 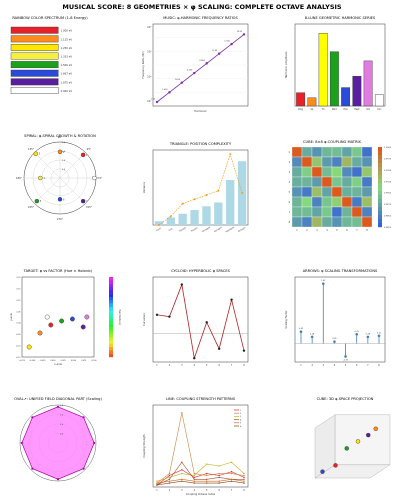 What do you see at coordinates (200, 18) in the screenshot?
I see `harmonic-title: MUSIC: φ-HARMONIC FREQUENCY RATIOS` at bounding box center [200, 18].